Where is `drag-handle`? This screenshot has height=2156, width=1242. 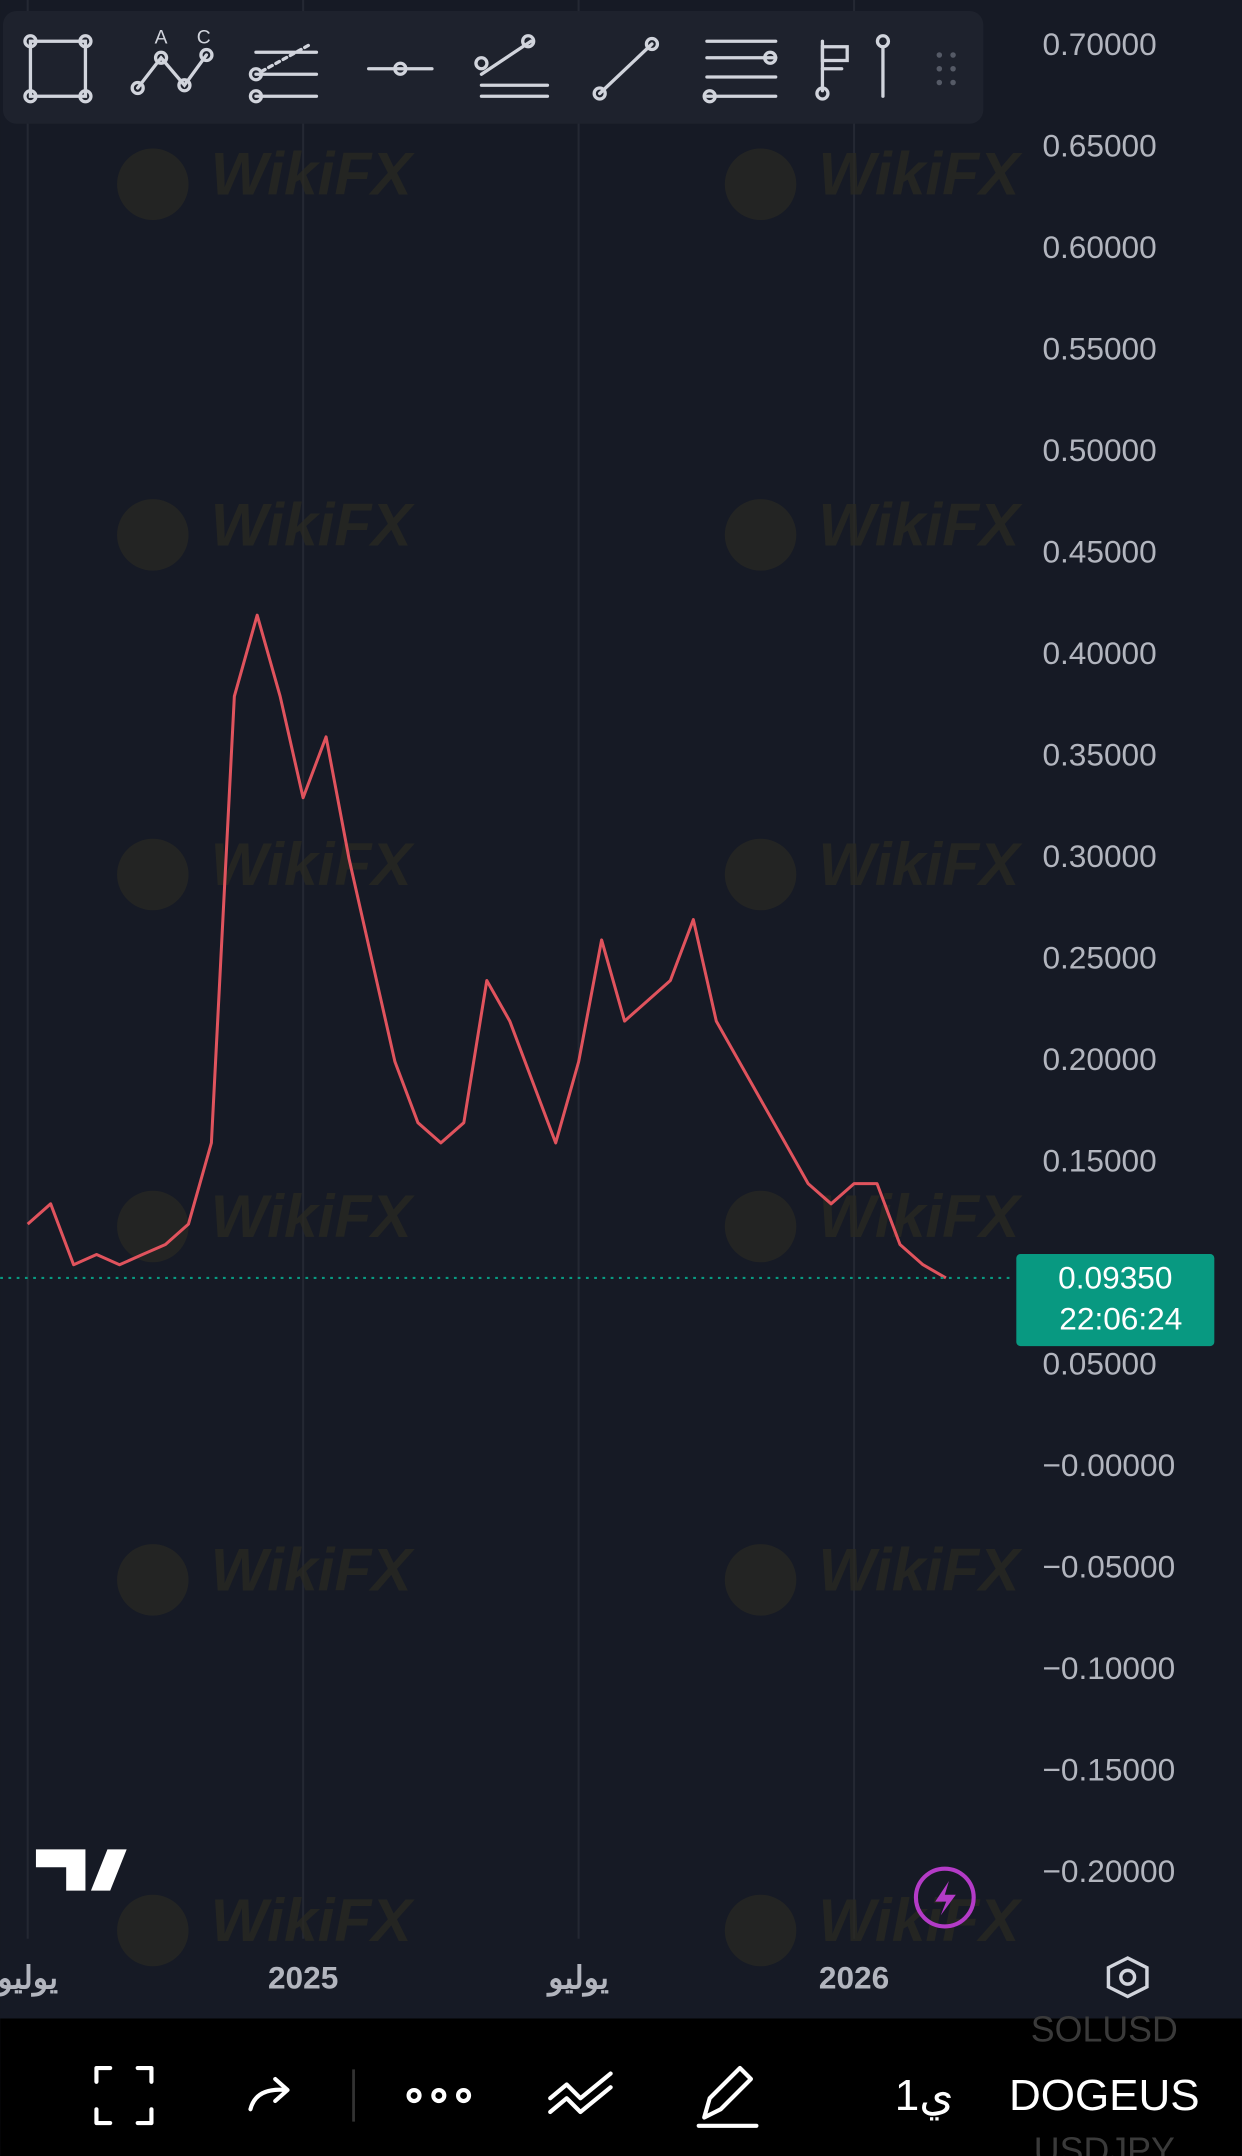
drag-handle is located at coordinates (946, 69).